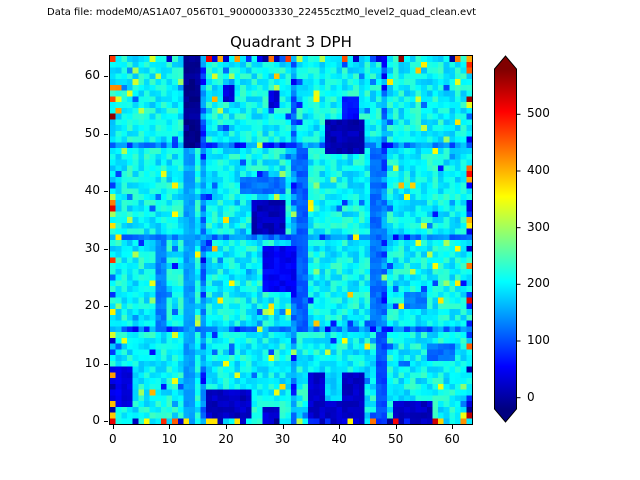 This screenshot has height=480, width=640. Describe the element at coordinates (538, 283) in the screenshot. I see `colorbar-tick-label: 200` at that location.